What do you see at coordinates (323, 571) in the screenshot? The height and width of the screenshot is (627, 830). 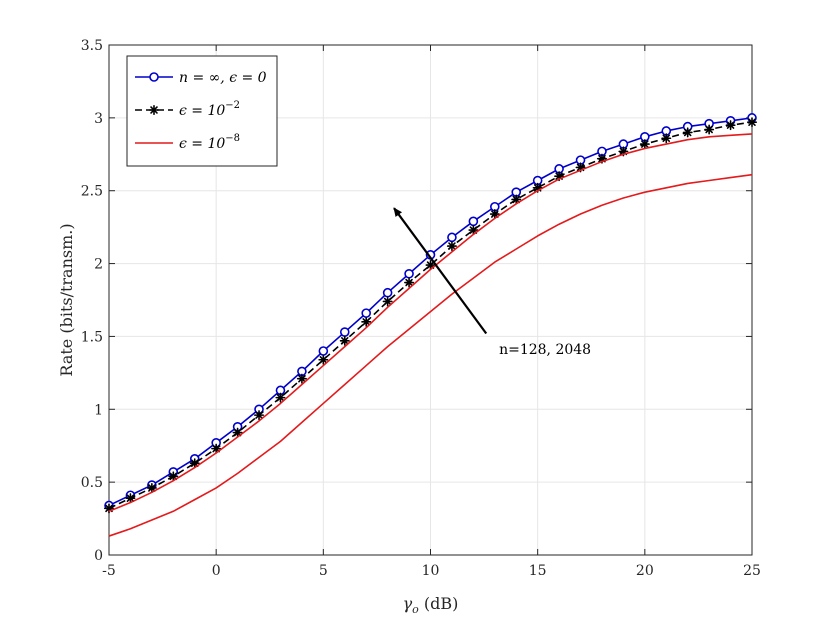 I see `x-tick-label: 5` at bounding box center [323, 571].